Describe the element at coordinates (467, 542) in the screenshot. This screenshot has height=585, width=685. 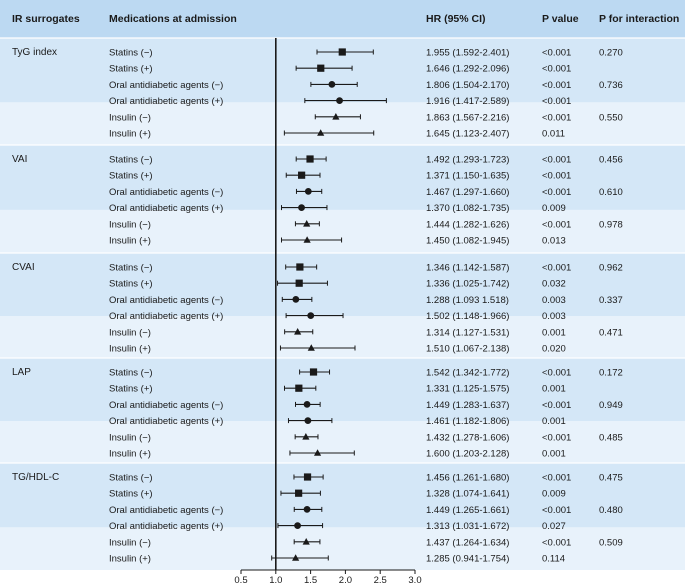
I see `hr-value: 1.437 (1.264-1.634)` at that location.